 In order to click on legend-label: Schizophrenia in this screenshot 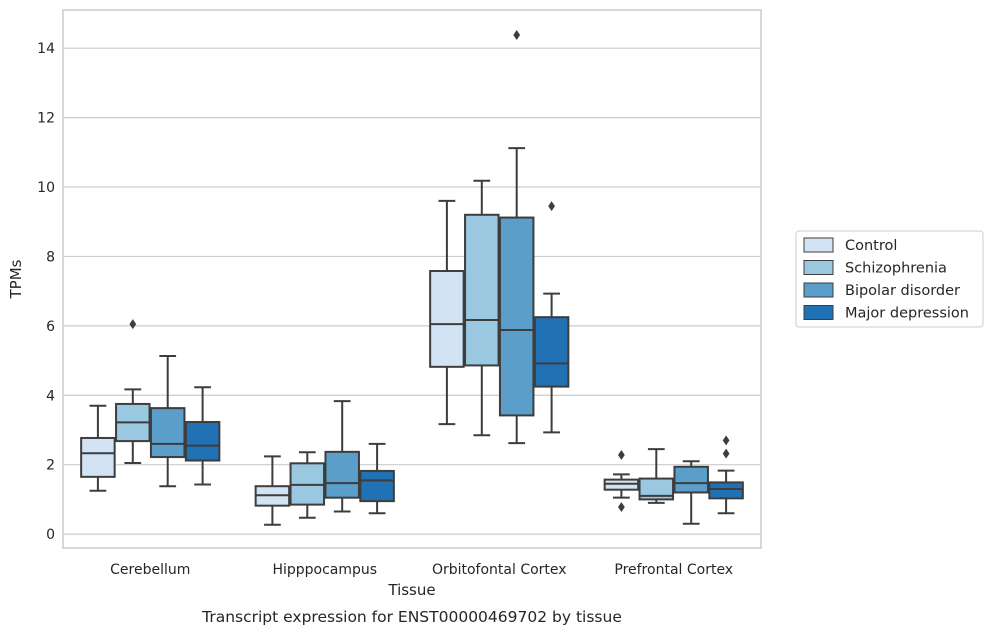, I will do `click(896, 269)`.